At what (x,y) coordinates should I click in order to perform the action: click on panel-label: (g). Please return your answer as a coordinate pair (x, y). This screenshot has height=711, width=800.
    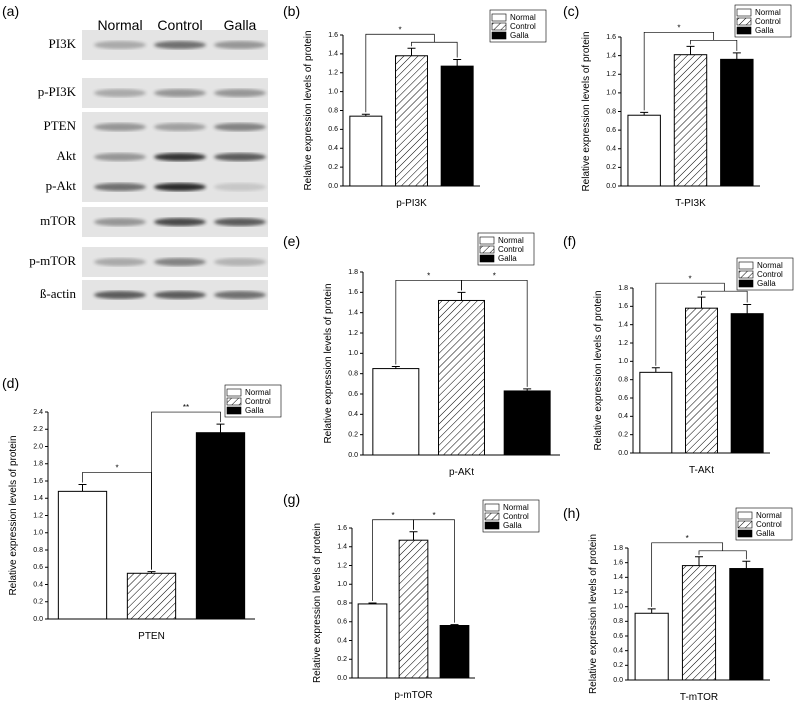
    Looking at the image, I should click on (291, 499).